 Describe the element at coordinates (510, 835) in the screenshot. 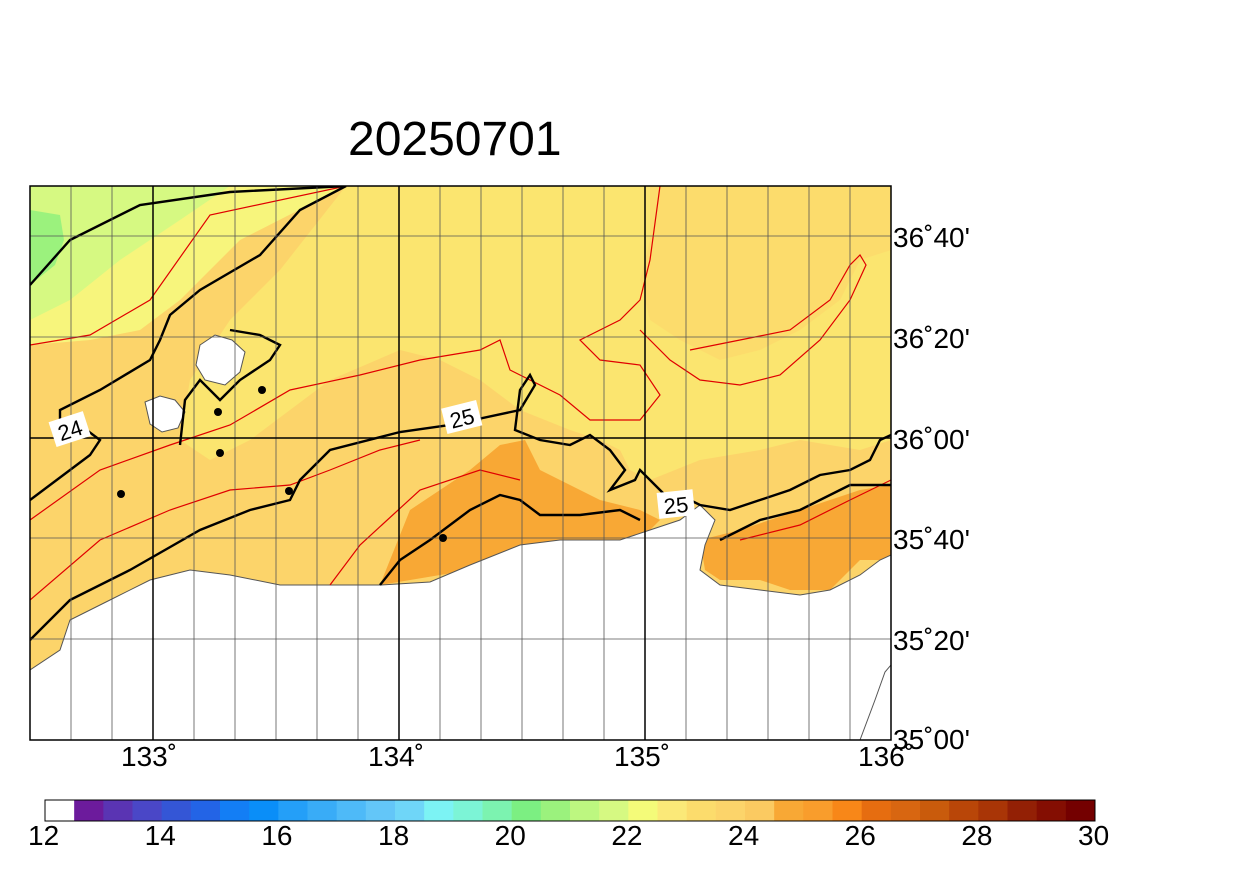

I see `colorbar-tick-label: 20` at that location.